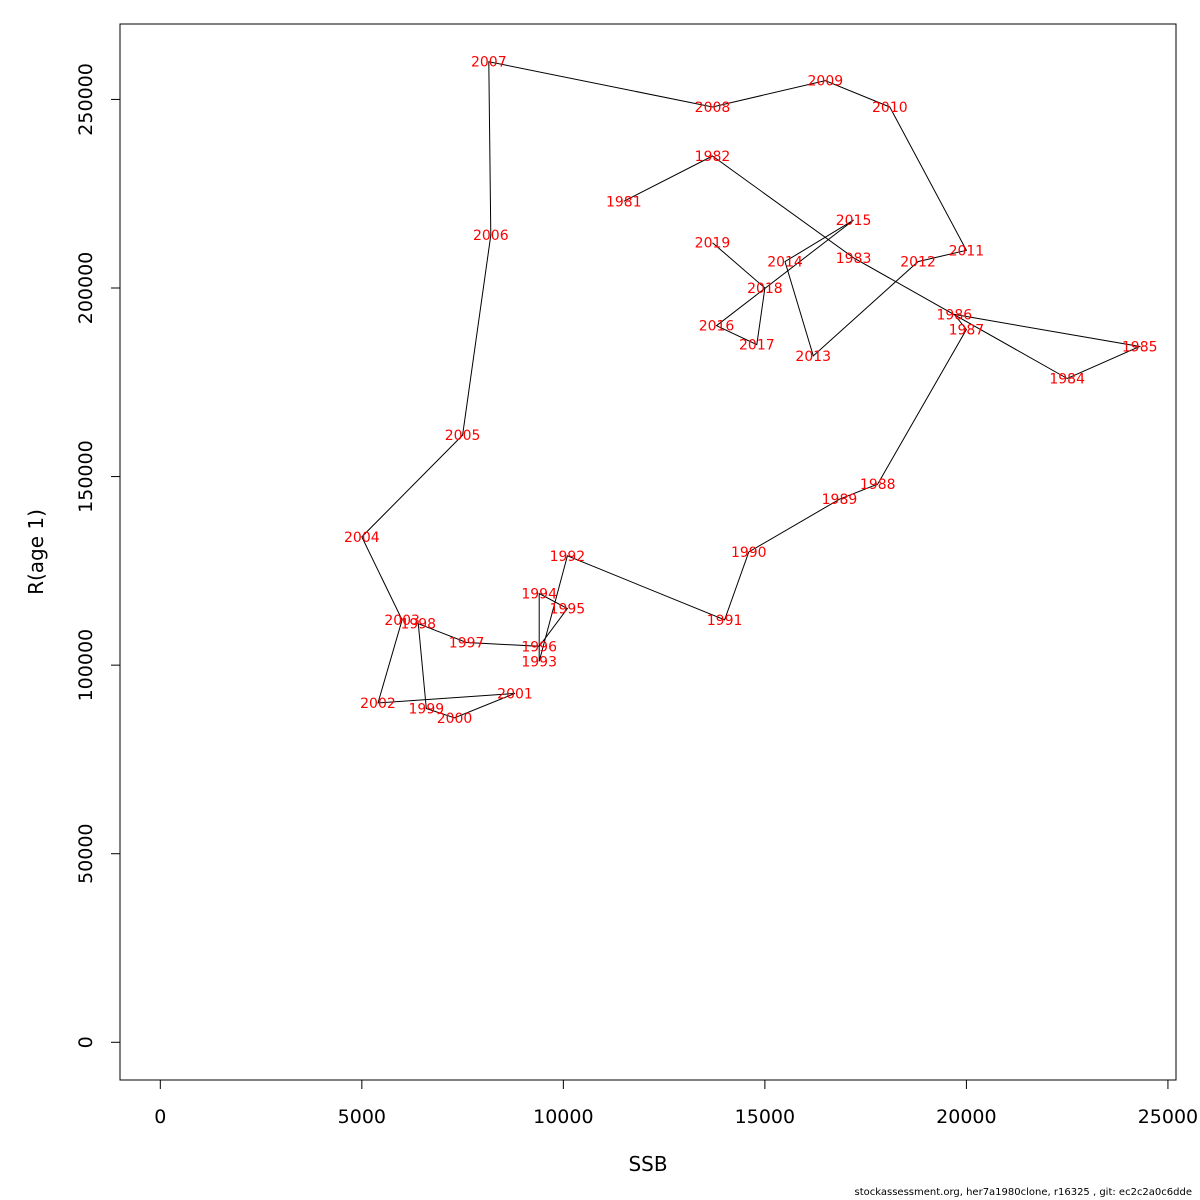 The width and height of the screenshot is (1200, 1200). Describe the element at coordinates (563, 1117) in the screenshot. I see `x-tick-label: 10000` at that location.